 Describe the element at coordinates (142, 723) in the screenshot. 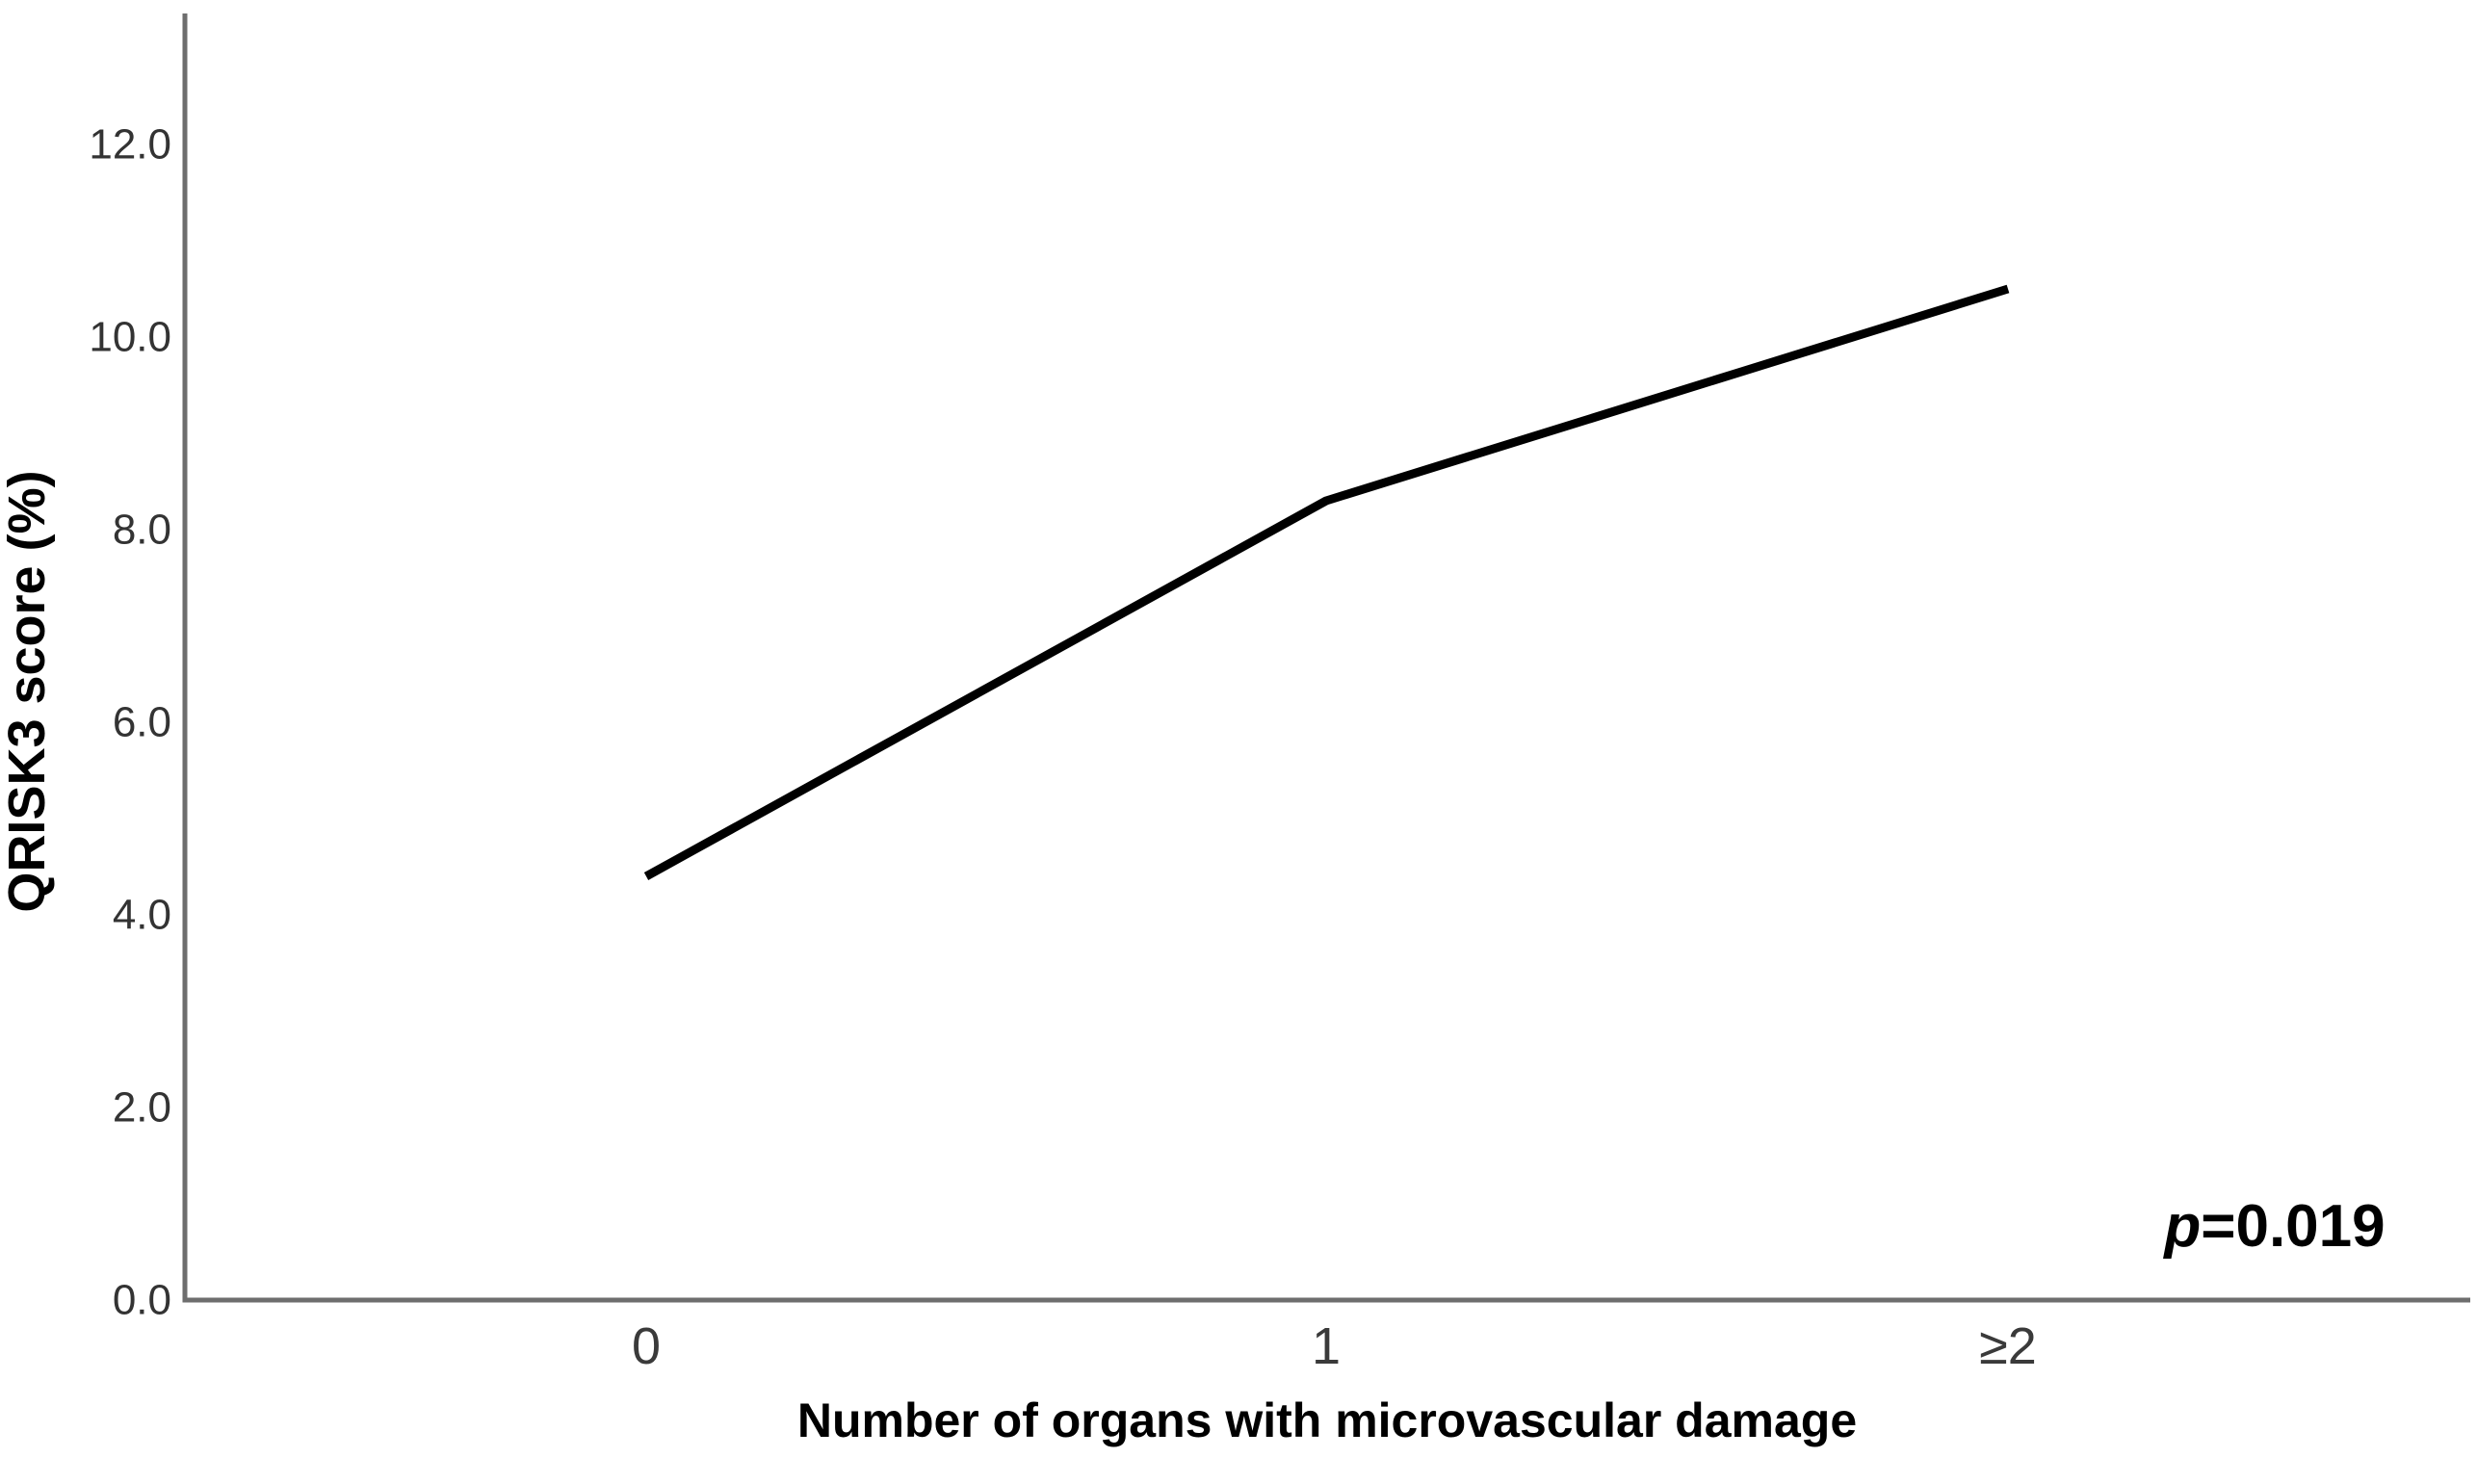

I see `y-tick-label: 6.0` at that location.